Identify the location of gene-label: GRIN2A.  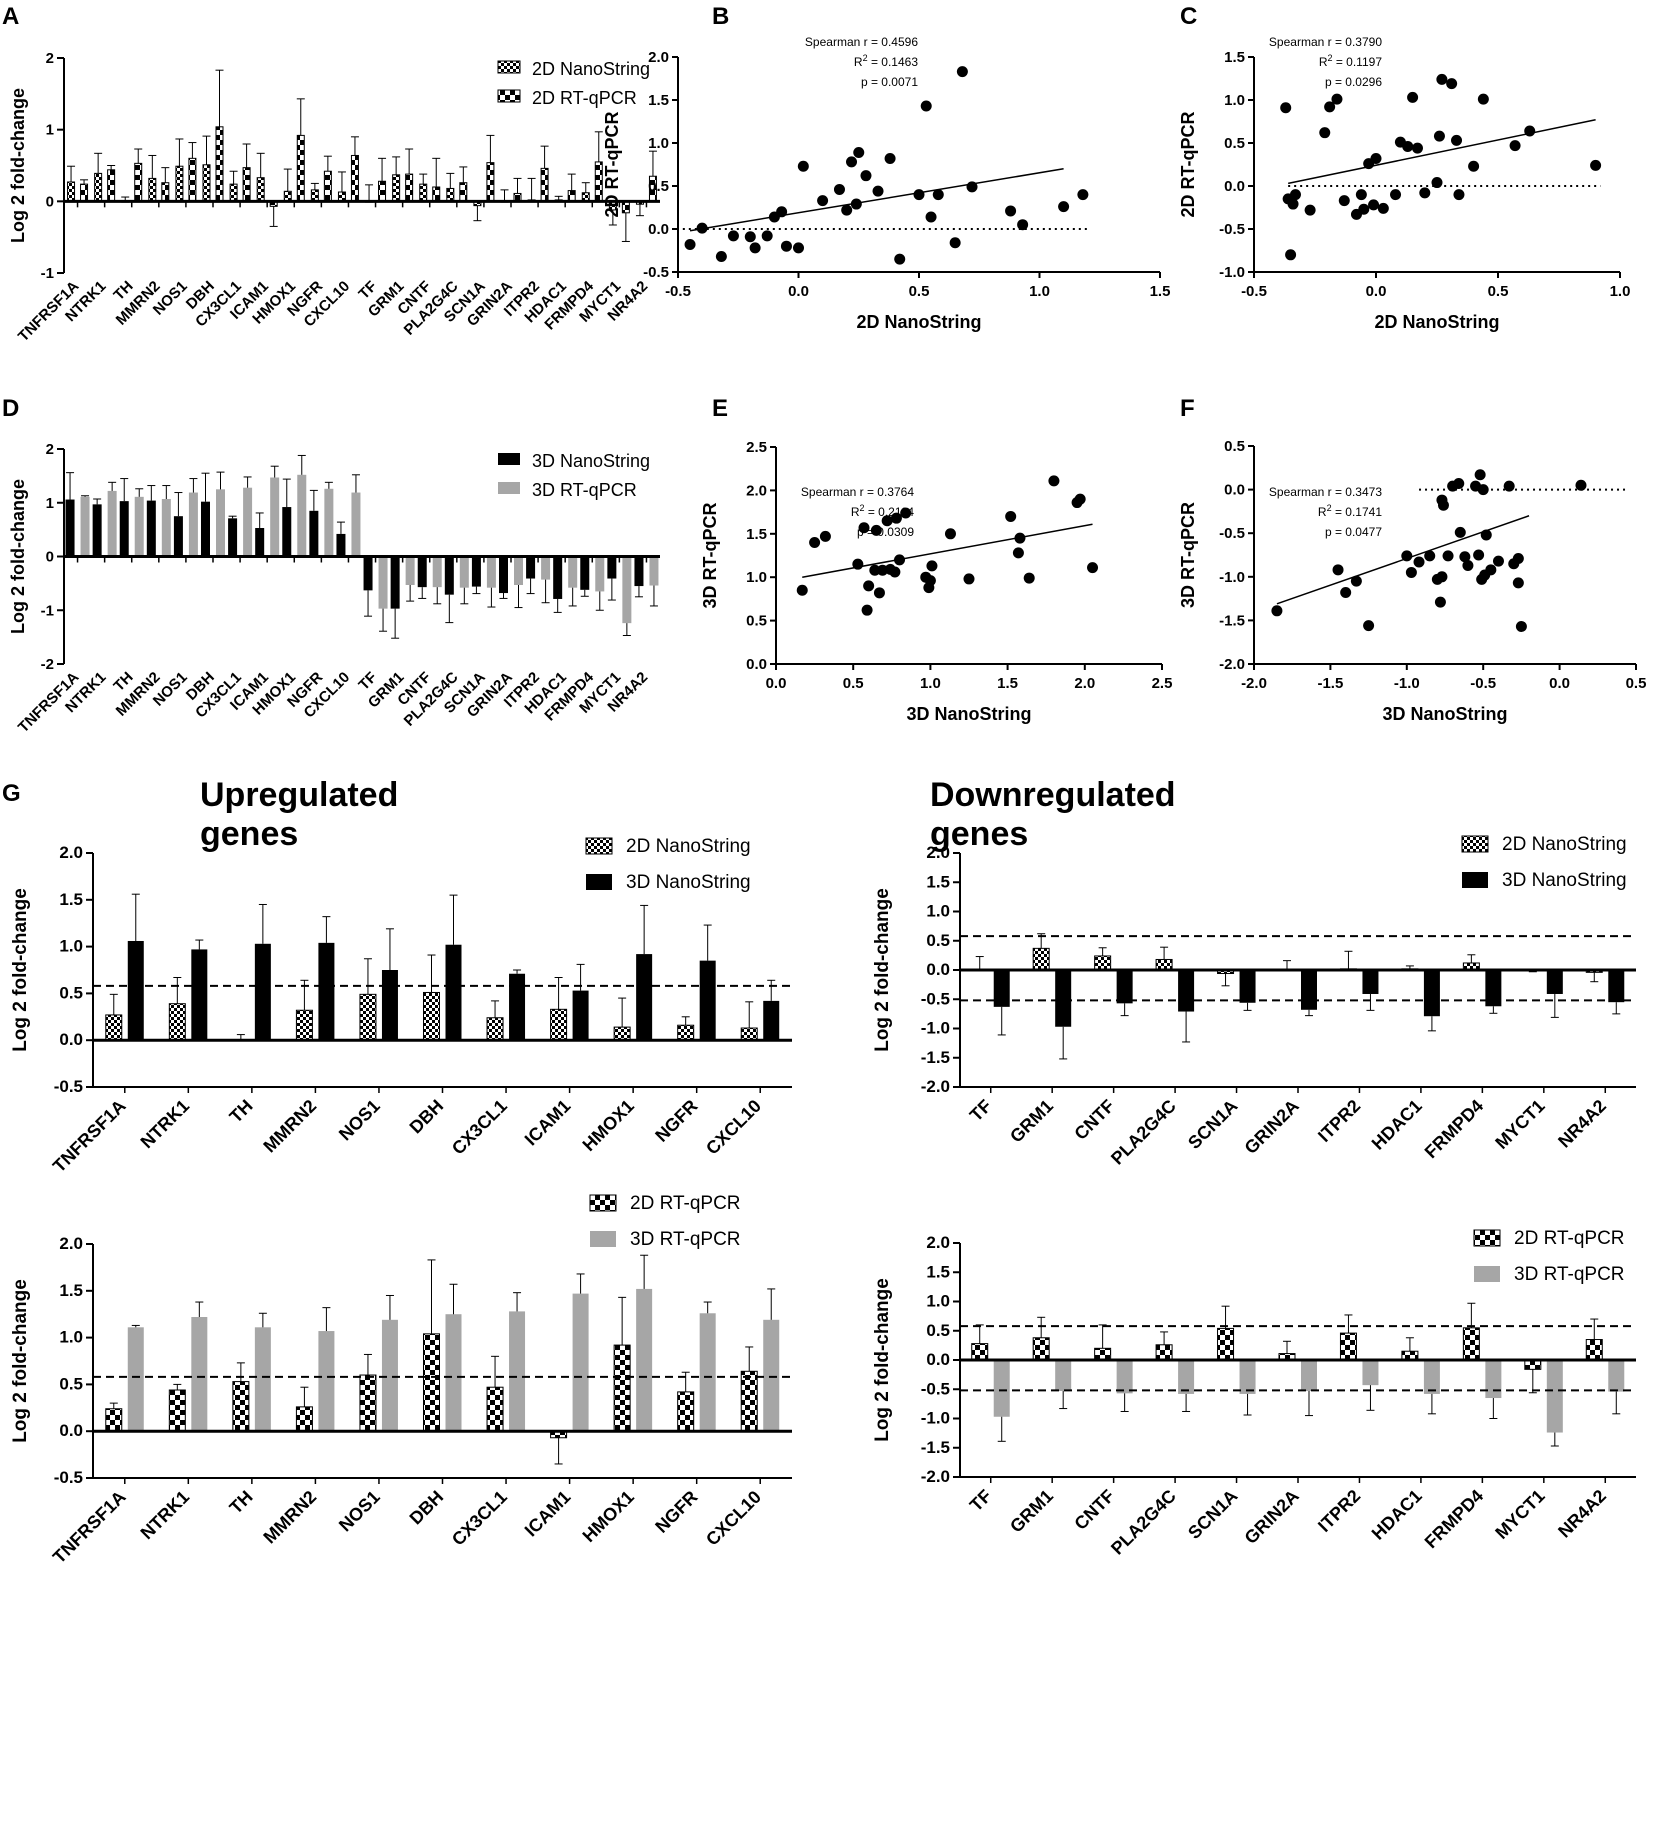
(1272, 1127).